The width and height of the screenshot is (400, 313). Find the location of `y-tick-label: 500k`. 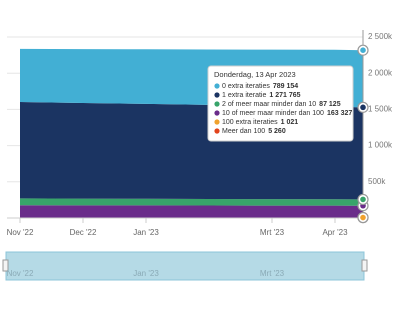

y-tick-label: 500k is located at coordinates (377, 181).